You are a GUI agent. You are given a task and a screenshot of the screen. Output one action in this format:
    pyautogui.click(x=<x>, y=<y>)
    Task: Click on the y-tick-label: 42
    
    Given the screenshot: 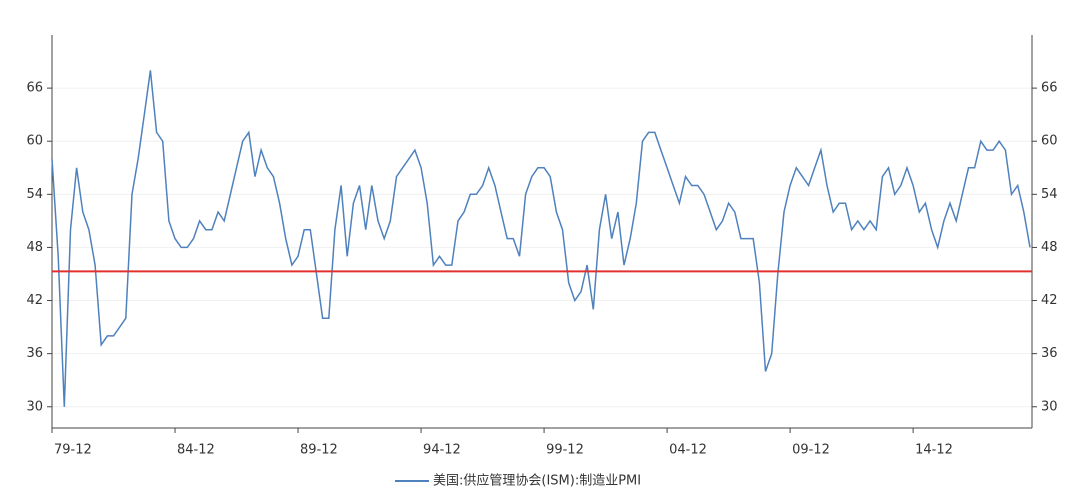 What is the action you would take?
    pyautogui.click(x=34, y=300)
    